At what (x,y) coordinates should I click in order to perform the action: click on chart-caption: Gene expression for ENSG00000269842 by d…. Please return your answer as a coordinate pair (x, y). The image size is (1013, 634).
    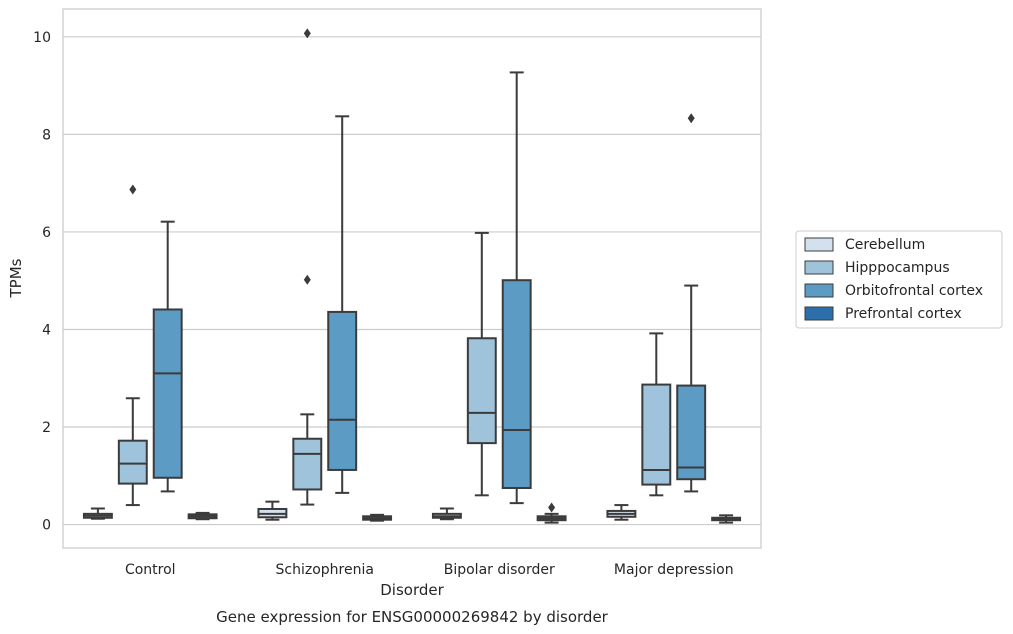
    Looking at the image, I should click on (412, 617).